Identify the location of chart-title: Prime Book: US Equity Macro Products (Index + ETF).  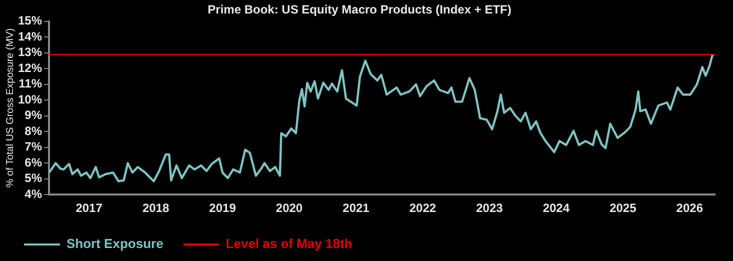
(360, 9).